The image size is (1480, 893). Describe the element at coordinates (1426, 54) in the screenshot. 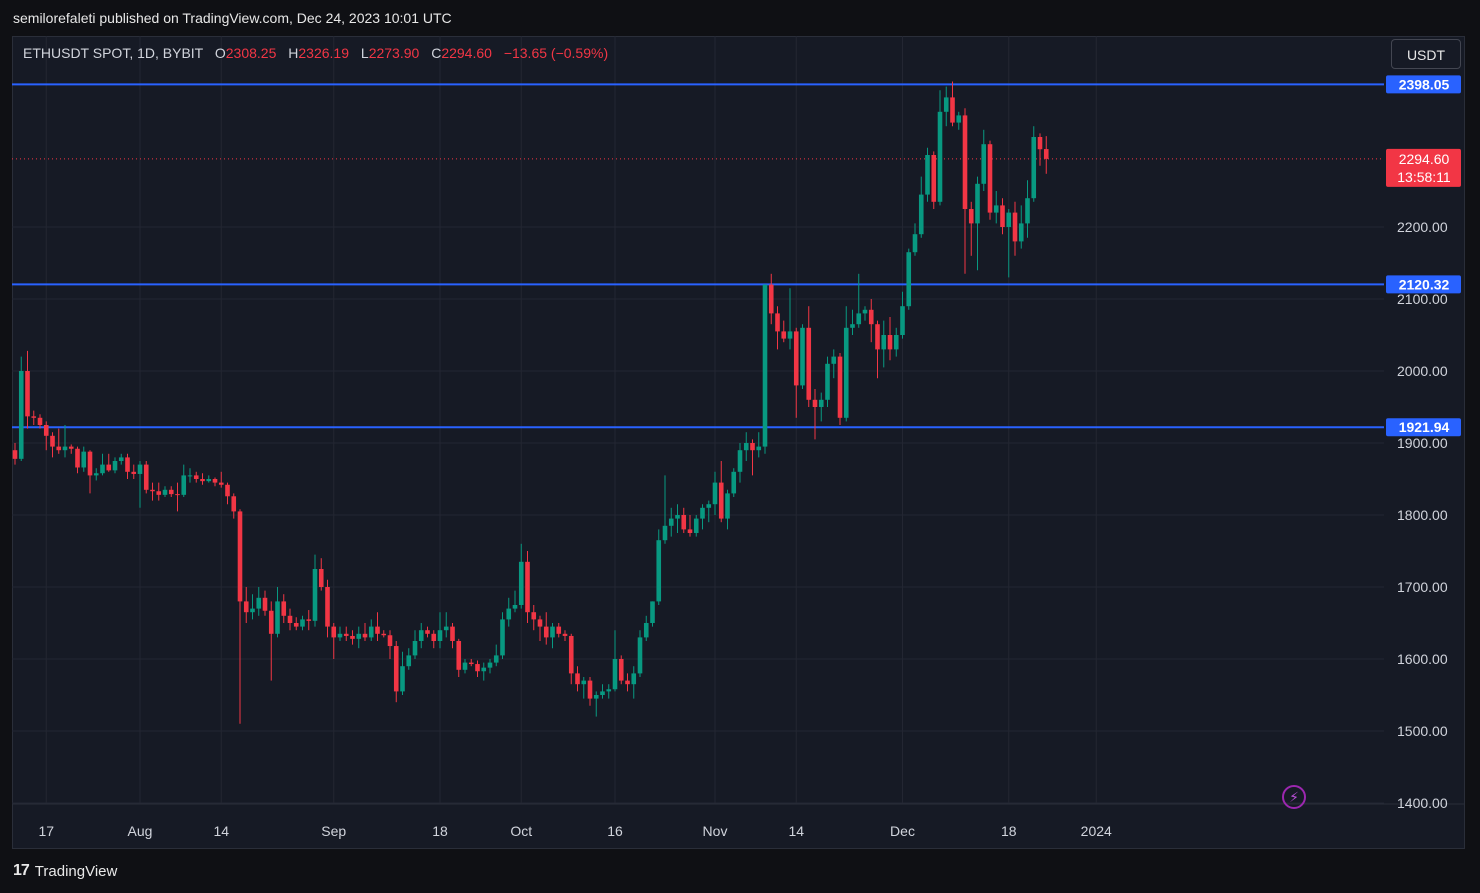

I see `currency-button: USDT` at that location.